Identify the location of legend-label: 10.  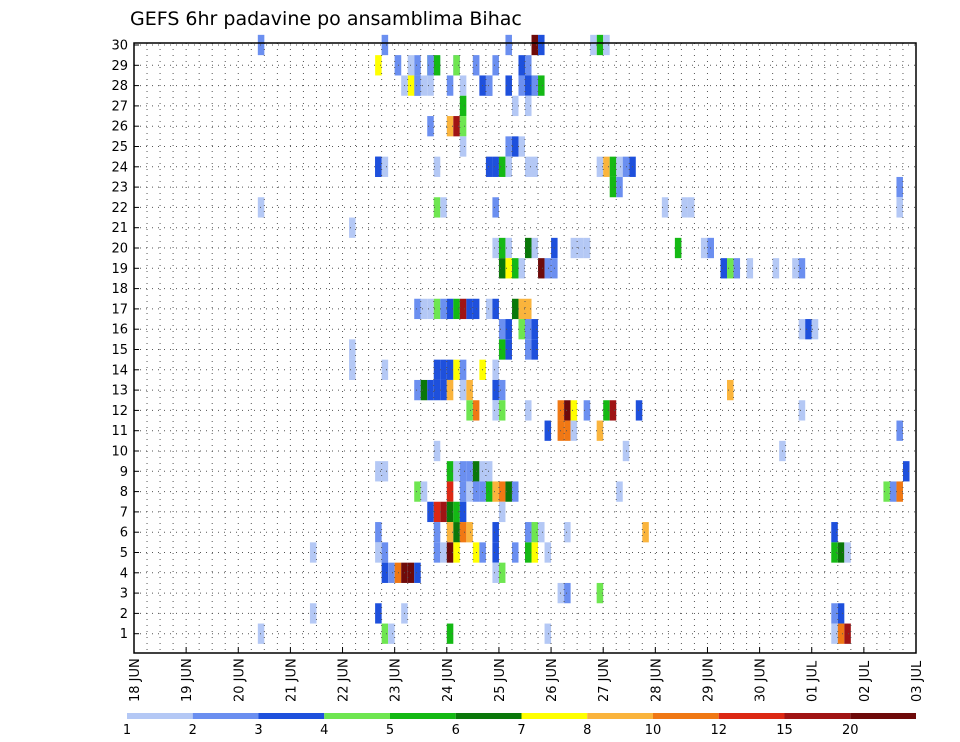
(653, 730).